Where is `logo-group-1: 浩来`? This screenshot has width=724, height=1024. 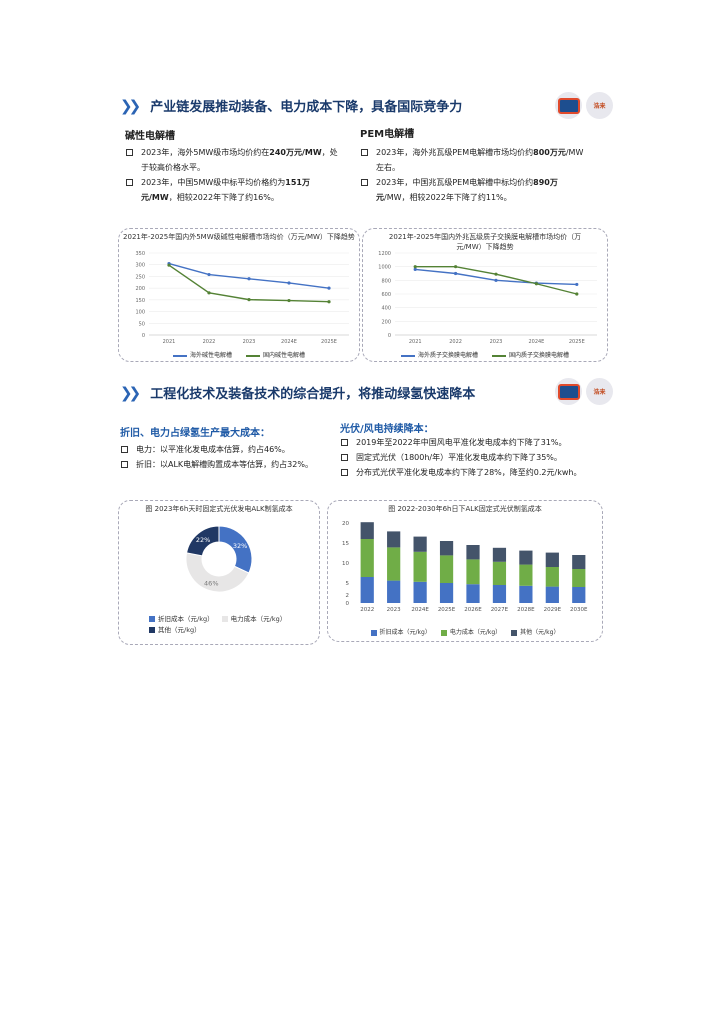
logo-group-1: 浩来 is located at coordinates (584, 105).